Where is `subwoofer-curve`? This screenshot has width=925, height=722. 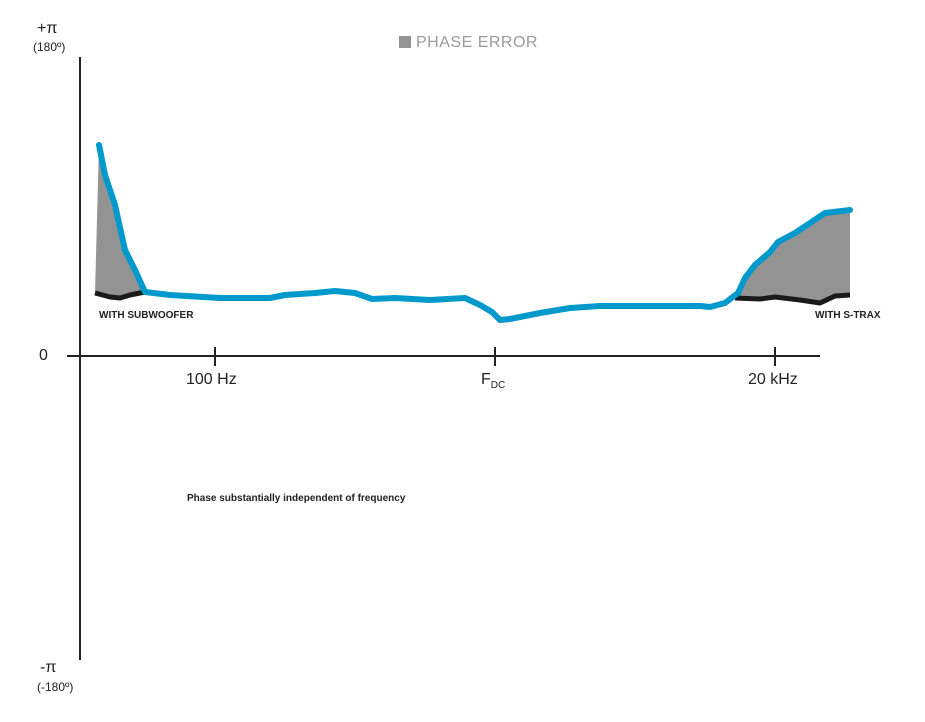
subwoofer-curve is located at coordinates (120, 295).